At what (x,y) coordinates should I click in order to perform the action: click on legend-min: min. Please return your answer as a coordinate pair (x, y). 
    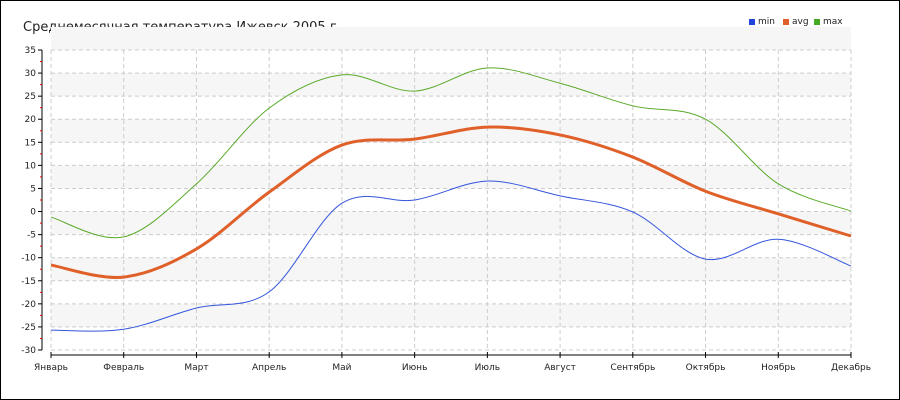
    Looking at the image, I should click on (762, 22).